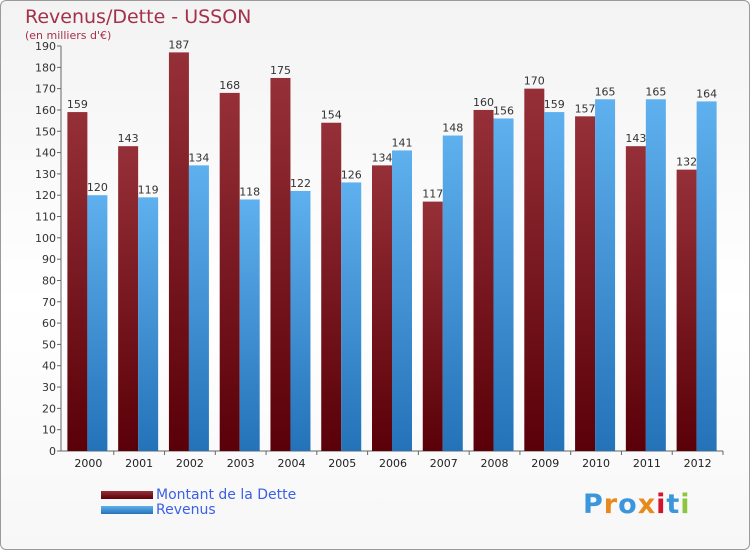 The height and width of the screenshot is (550, 750). I want to click on bar-dette-2003, so click(229, 271).